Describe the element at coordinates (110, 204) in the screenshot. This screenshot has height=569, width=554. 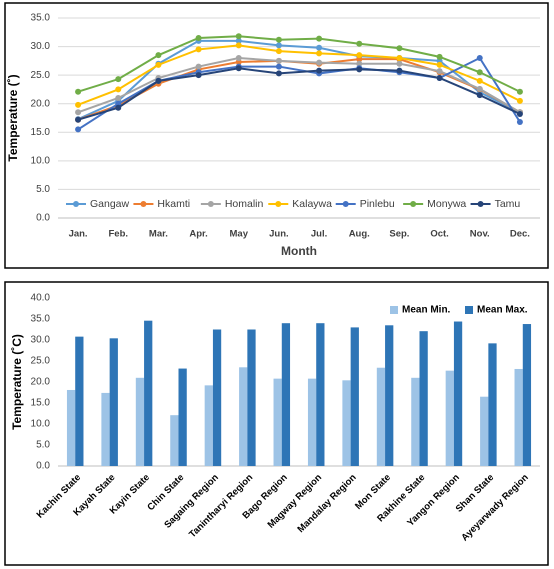
I see `legend-label: Gangaw` at that location.